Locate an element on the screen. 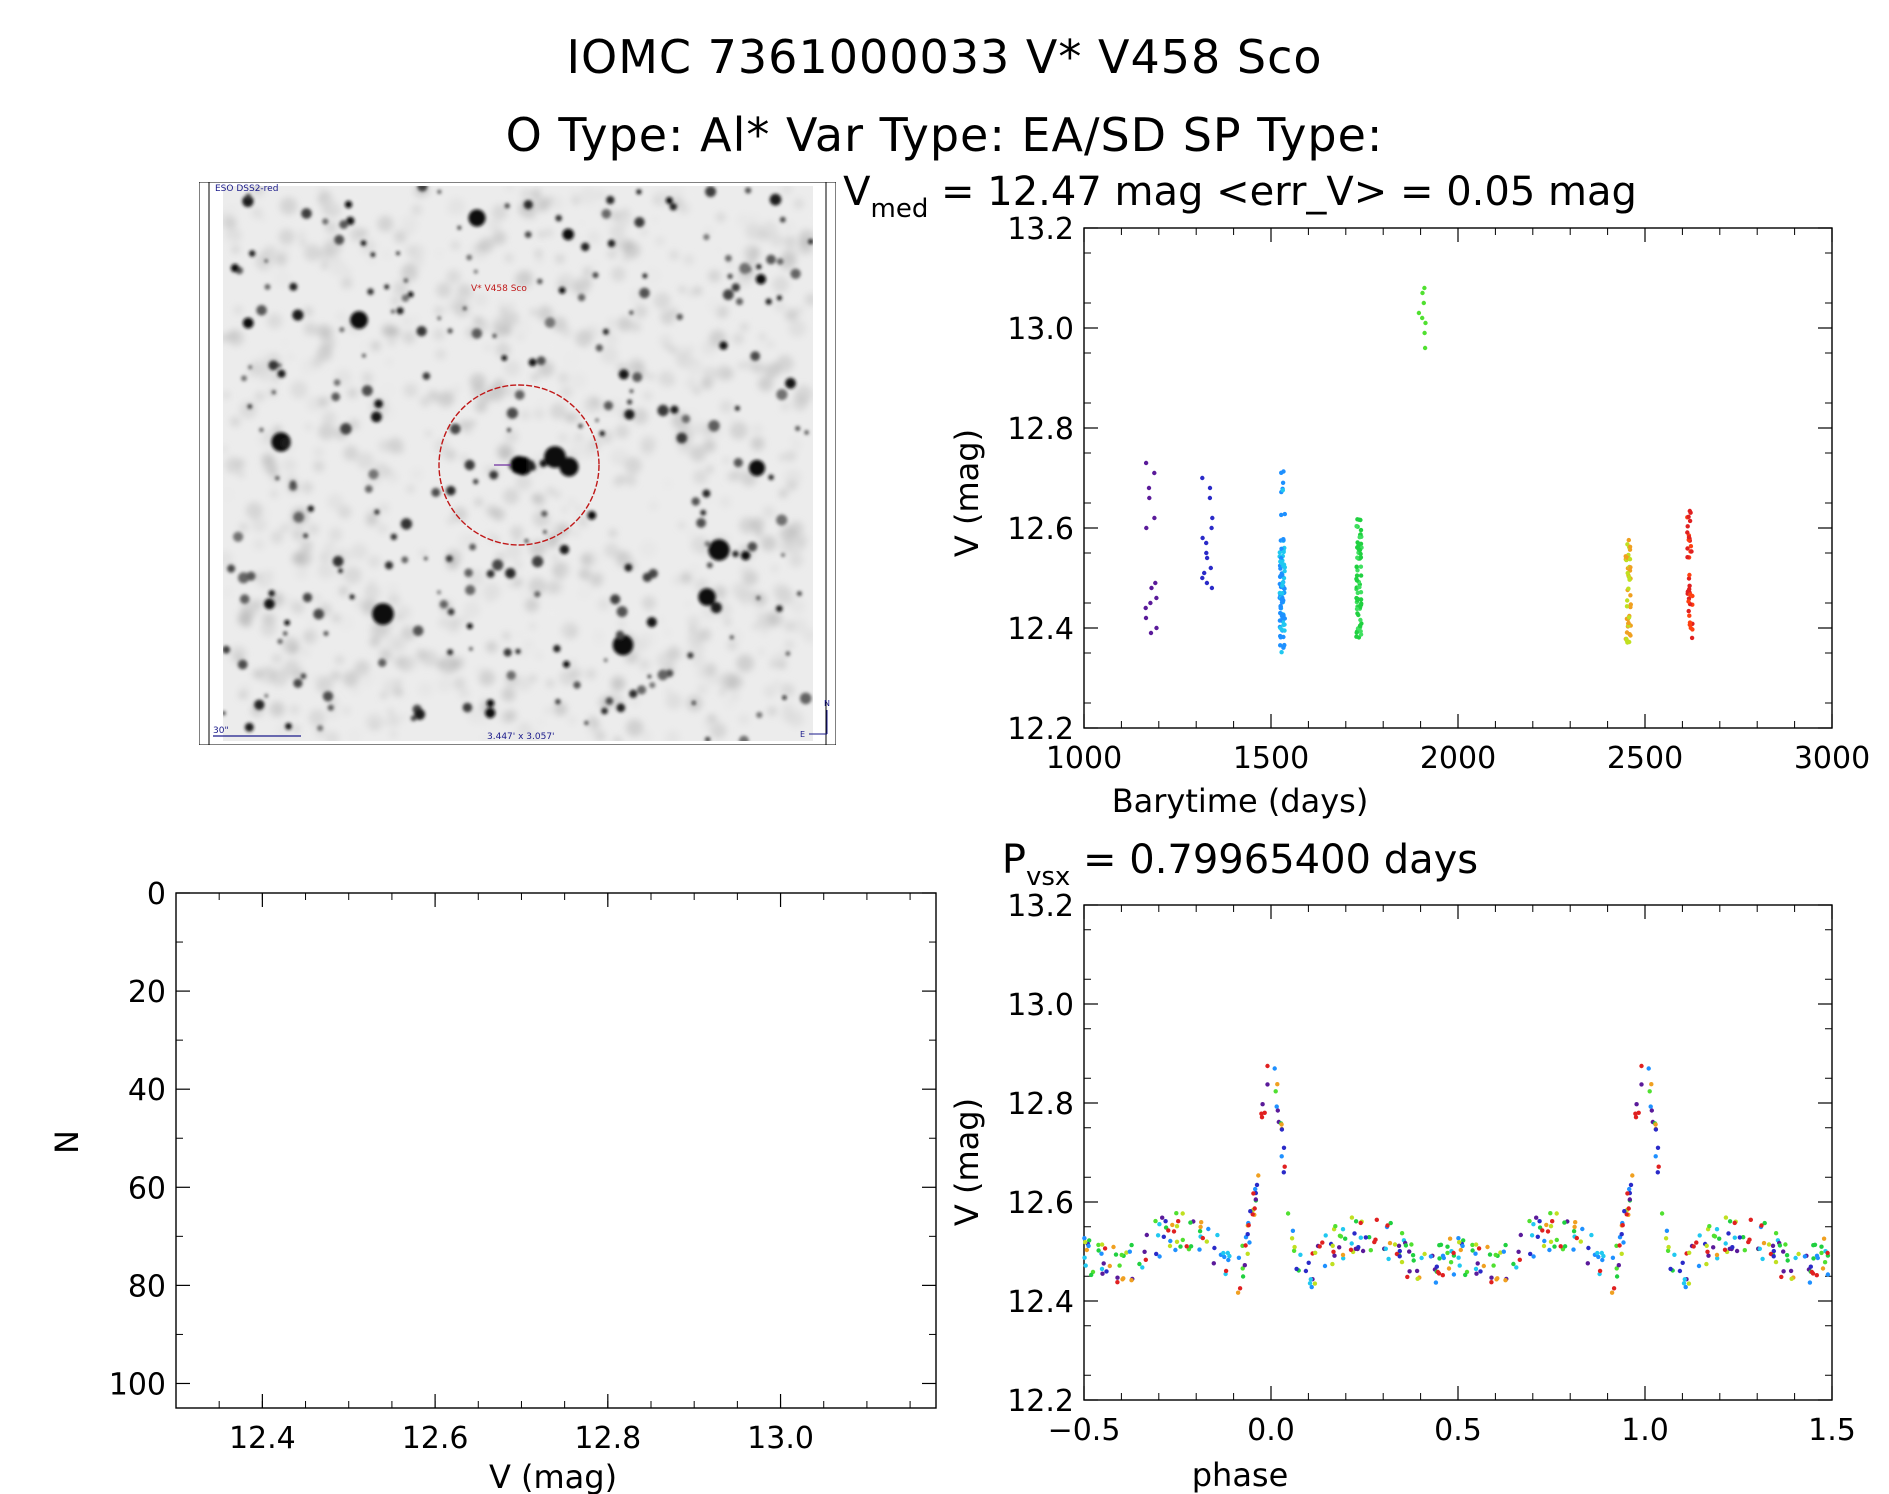  lc-title-rest: = 12.47 mag <err_V> = 0.05 mag is located at coordinates (1282, 192).